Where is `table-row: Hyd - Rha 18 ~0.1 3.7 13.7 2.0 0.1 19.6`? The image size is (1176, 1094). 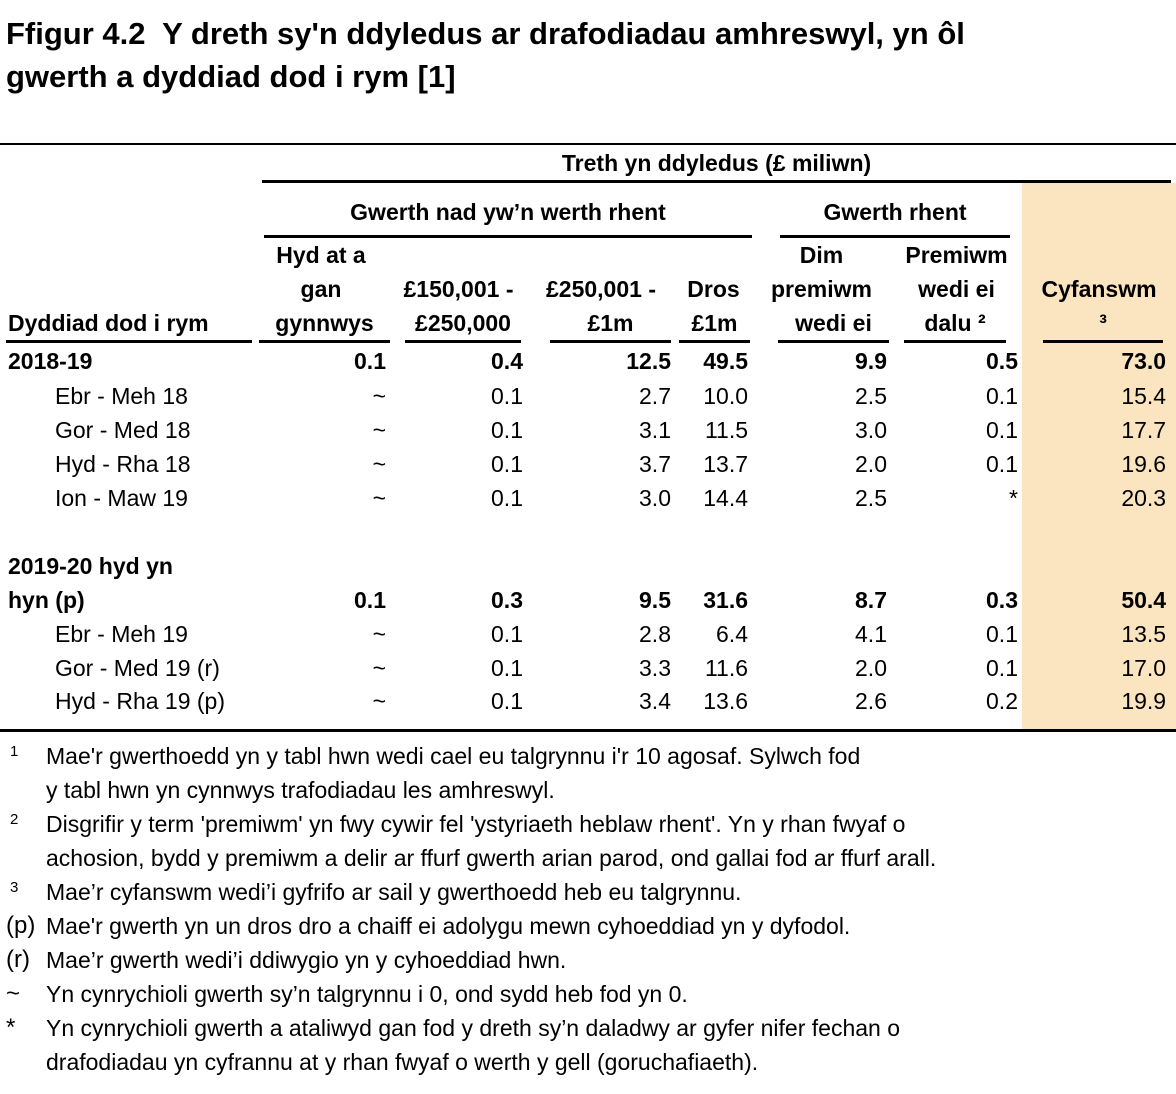
table-row: Hyd - Rha 18 ~0.1 3.7 13.7 2.0 0.1 19.6 is located at coordinates (588, 464).